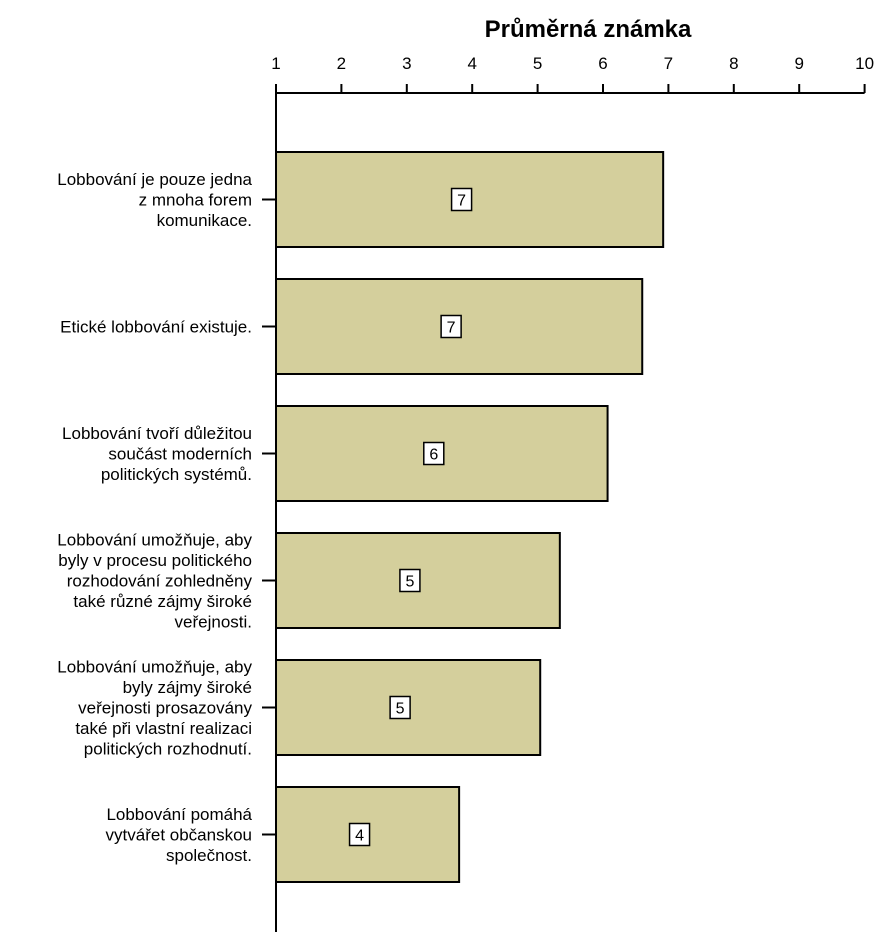 This screenshot has height=940, width=883. I want to click on category-label: také při vlastní realizaci, so click(163, 728).